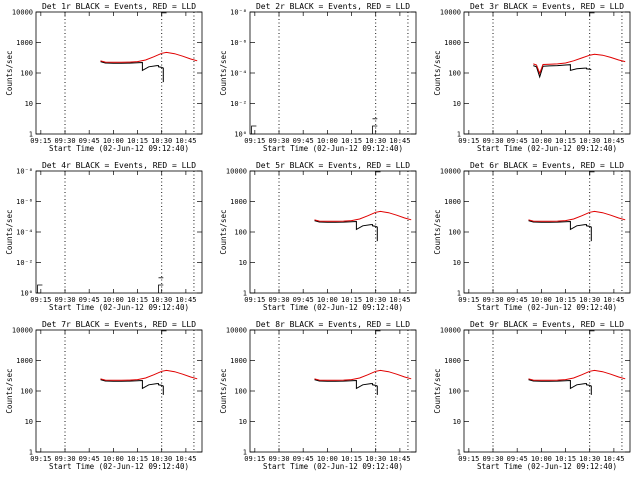 The height and width of the screenshot is (480, 640). Describe the element at coordinates (24, 202) in the screenshot. I see `y-tick-label: 10⁻⁶` at that location.